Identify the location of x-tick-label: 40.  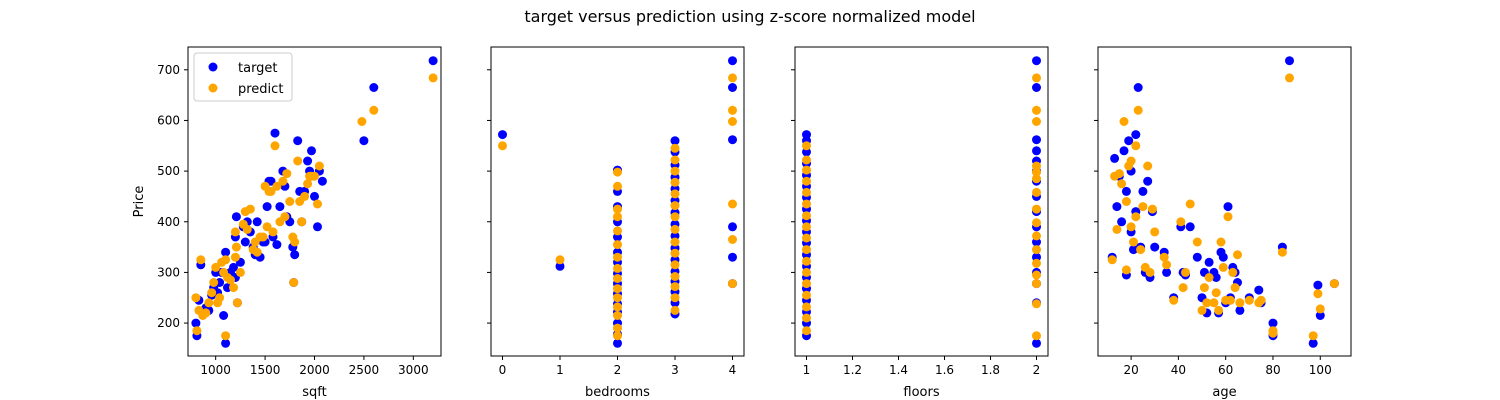
(1178, 370).